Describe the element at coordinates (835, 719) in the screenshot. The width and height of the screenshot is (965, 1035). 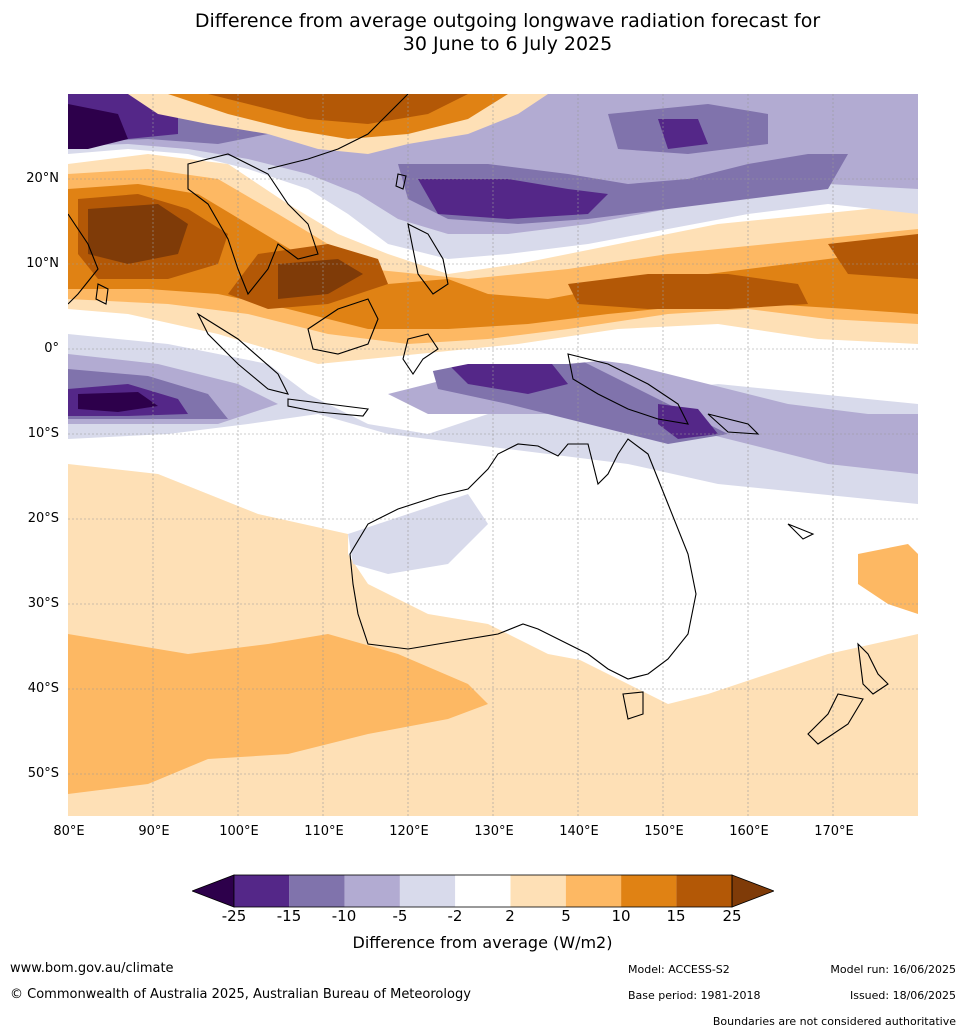
I see `coastline-new-zealand-south` at that location.